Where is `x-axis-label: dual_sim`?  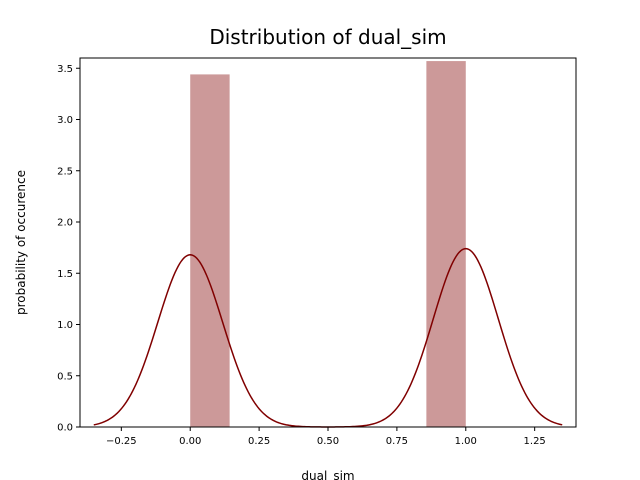
x-axis-label: dual_sim is located at coordinates (327, 474).